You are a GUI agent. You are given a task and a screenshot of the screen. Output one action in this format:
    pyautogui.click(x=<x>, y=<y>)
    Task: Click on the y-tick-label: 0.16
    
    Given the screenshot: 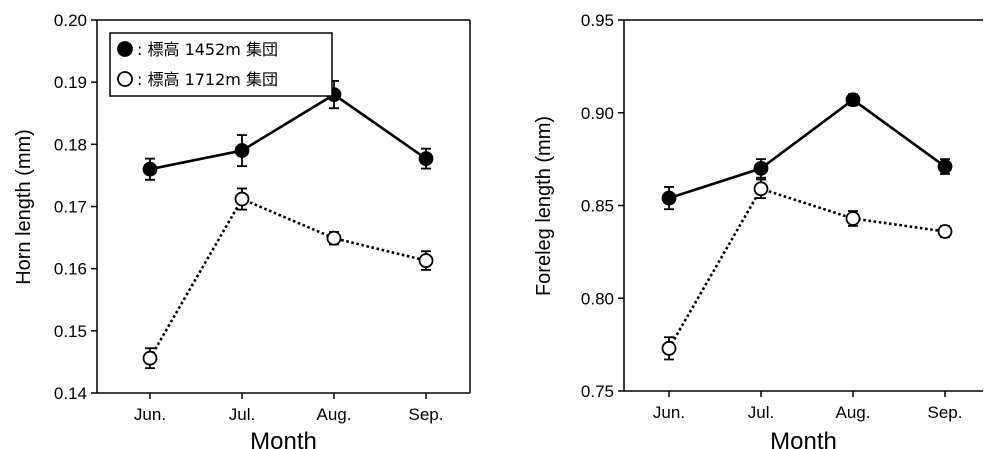 What is the action you would take?
    pyautogui.click(x=70, y=269)
    